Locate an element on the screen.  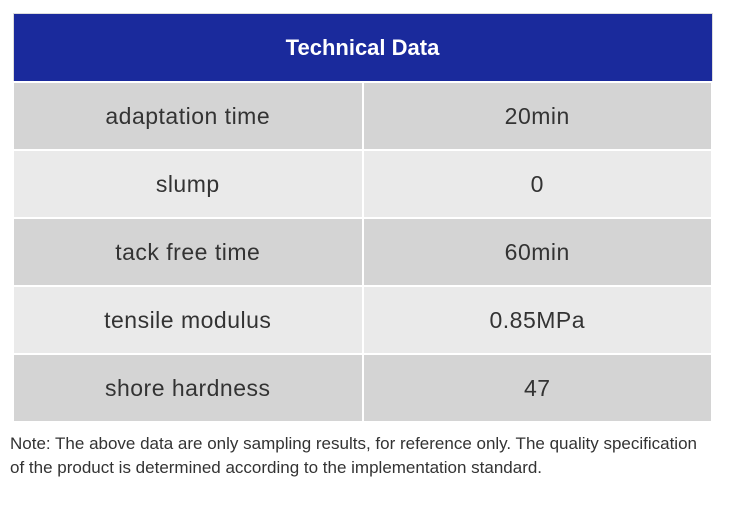
property-cell: shore hardness is located at coordinates (188, 388).